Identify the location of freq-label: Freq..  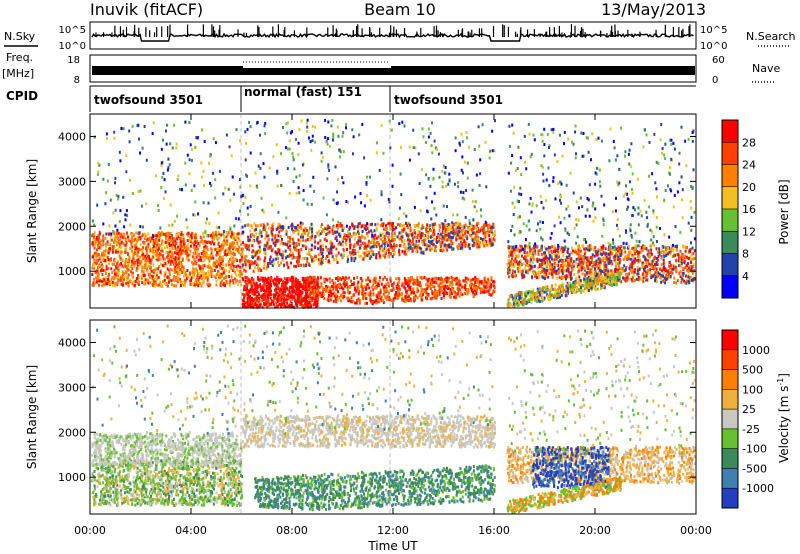
(19, 57).